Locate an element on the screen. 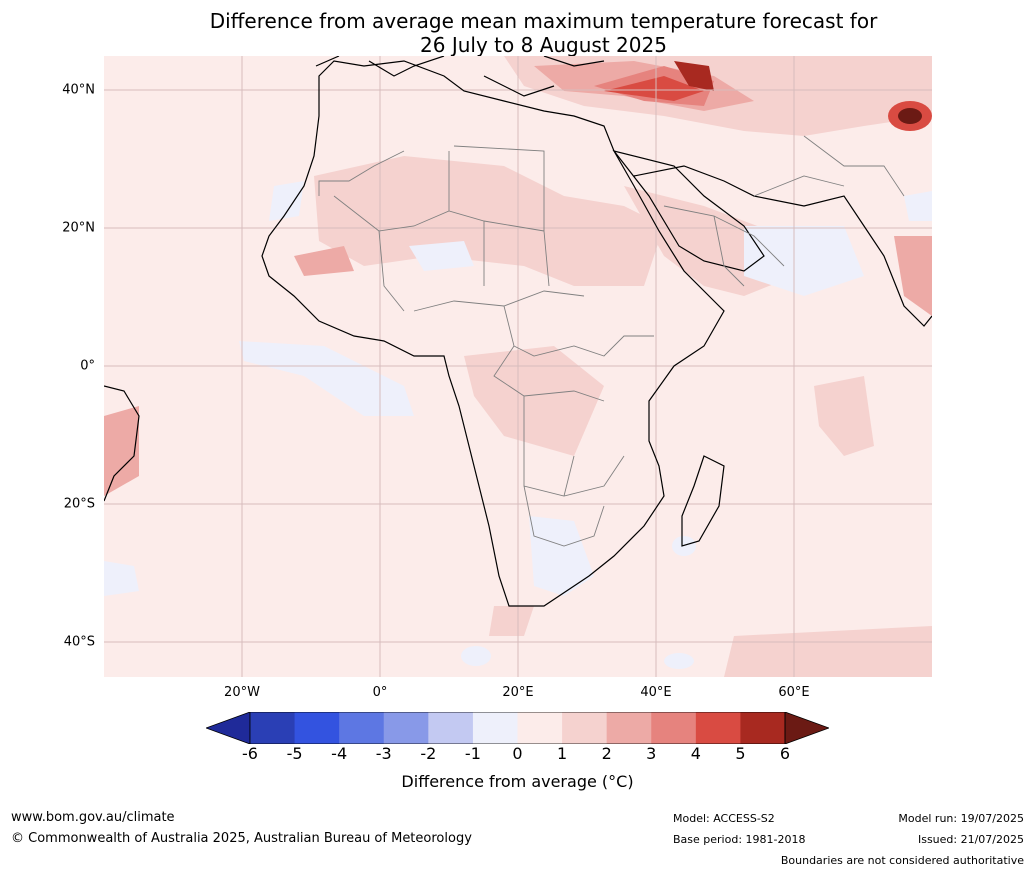  footer-model-run: Model run: 19/07/2025 is located at coordinates (961, 818).